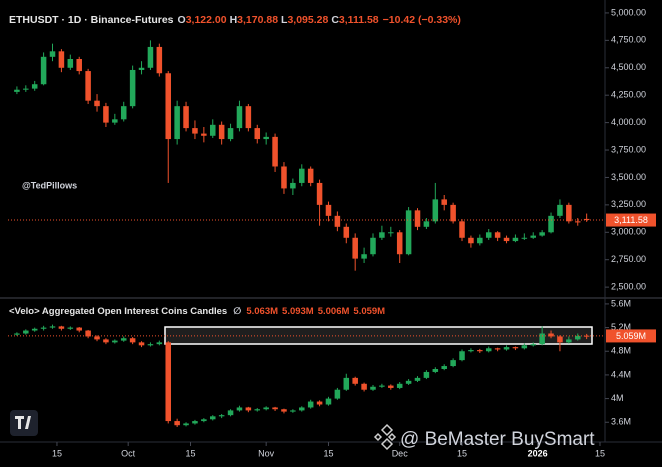 Image resolution: width=662 pixels, height=467 pixels. I want to click on y-tick-label: 4M, so click(617, 398).